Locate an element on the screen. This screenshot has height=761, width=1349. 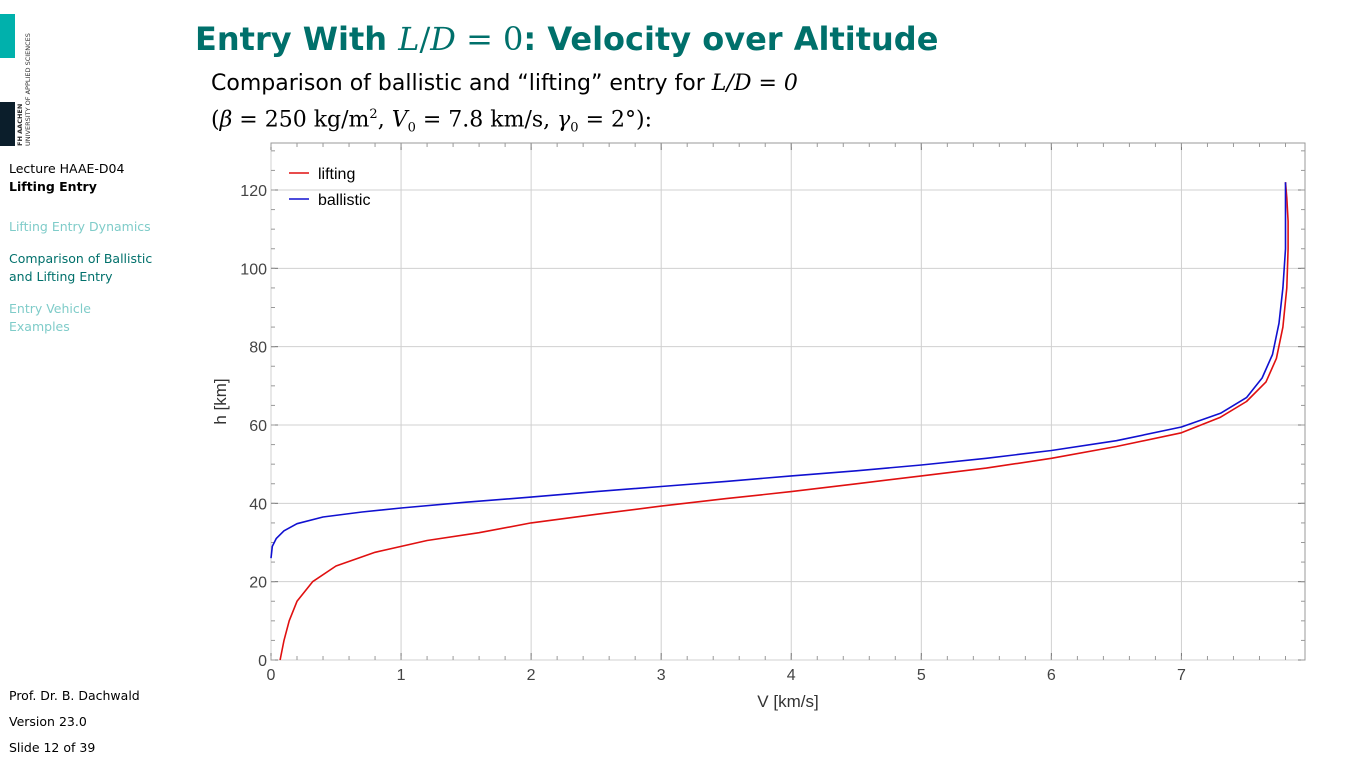
y-tick-label: 100 is located at coordinates (253, 269).